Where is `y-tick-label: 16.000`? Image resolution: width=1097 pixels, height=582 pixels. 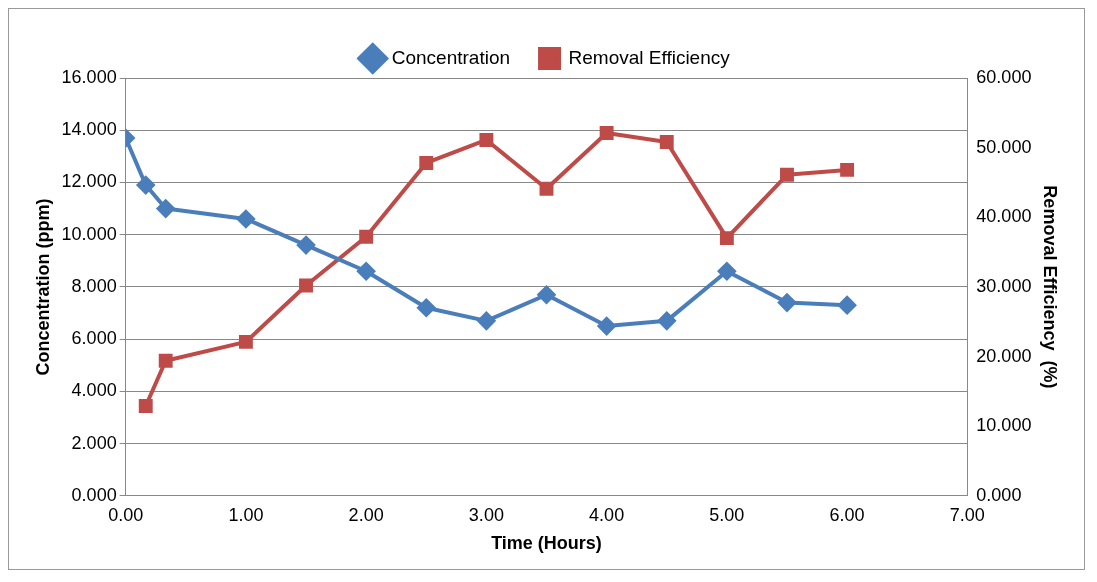
y-tick-label: 16.000 is located at coordinates (89, 76).